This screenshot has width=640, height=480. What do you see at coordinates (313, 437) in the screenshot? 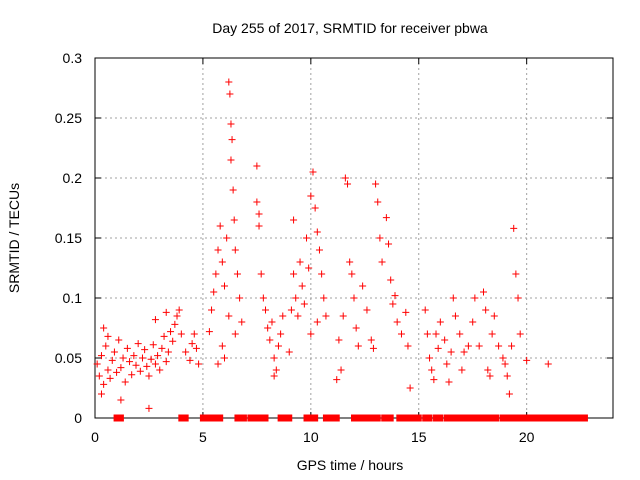
I see `x-tick-labels: 0 5 10 15 20` at bounding box center [313, 437].